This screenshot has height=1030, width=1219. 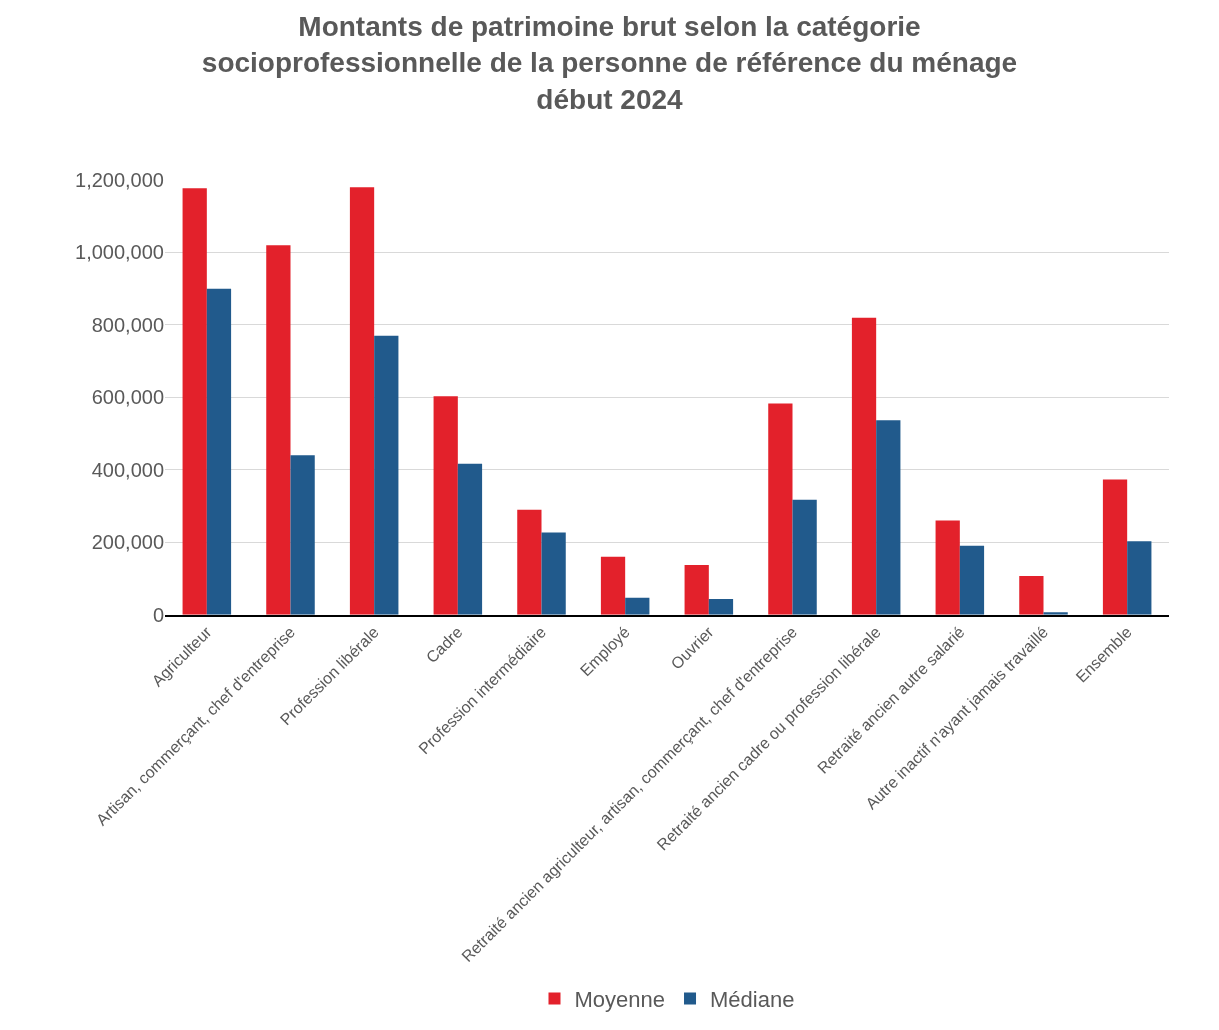 What do you see at coordinates (127, 542) in the screenshot?
I see `y-tick-label: 200,000` at bounding box center [127, 542].